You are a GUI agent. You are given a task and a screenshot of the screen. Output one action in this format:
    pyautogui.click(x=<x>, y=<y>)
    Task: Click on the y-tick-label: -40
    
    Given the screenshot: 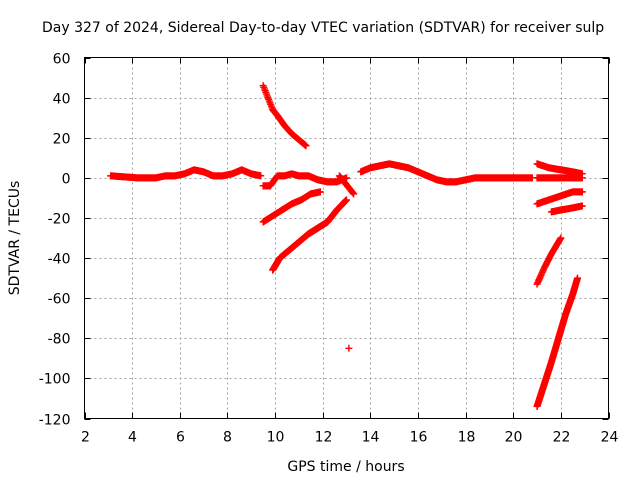 What is the action you would take?
    pyautogui.click(x=59, y=260)
    